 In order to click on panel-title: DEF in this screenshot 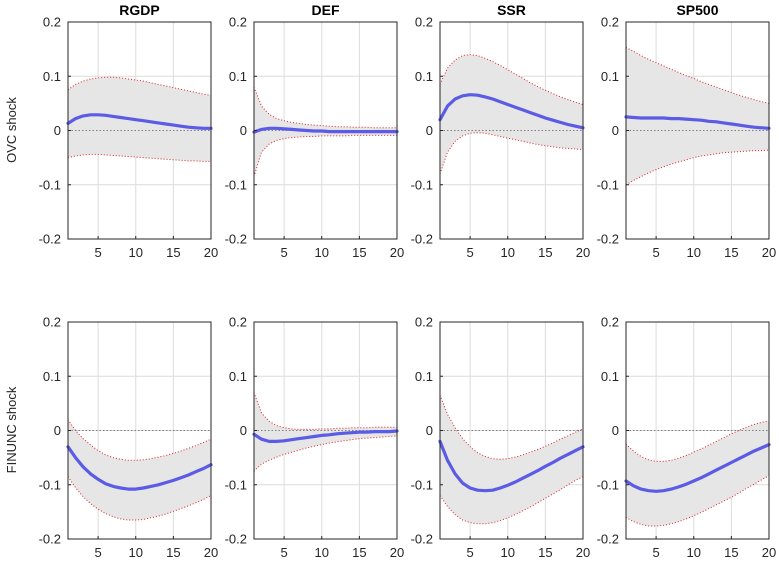, I will do `click(326, 10)`.